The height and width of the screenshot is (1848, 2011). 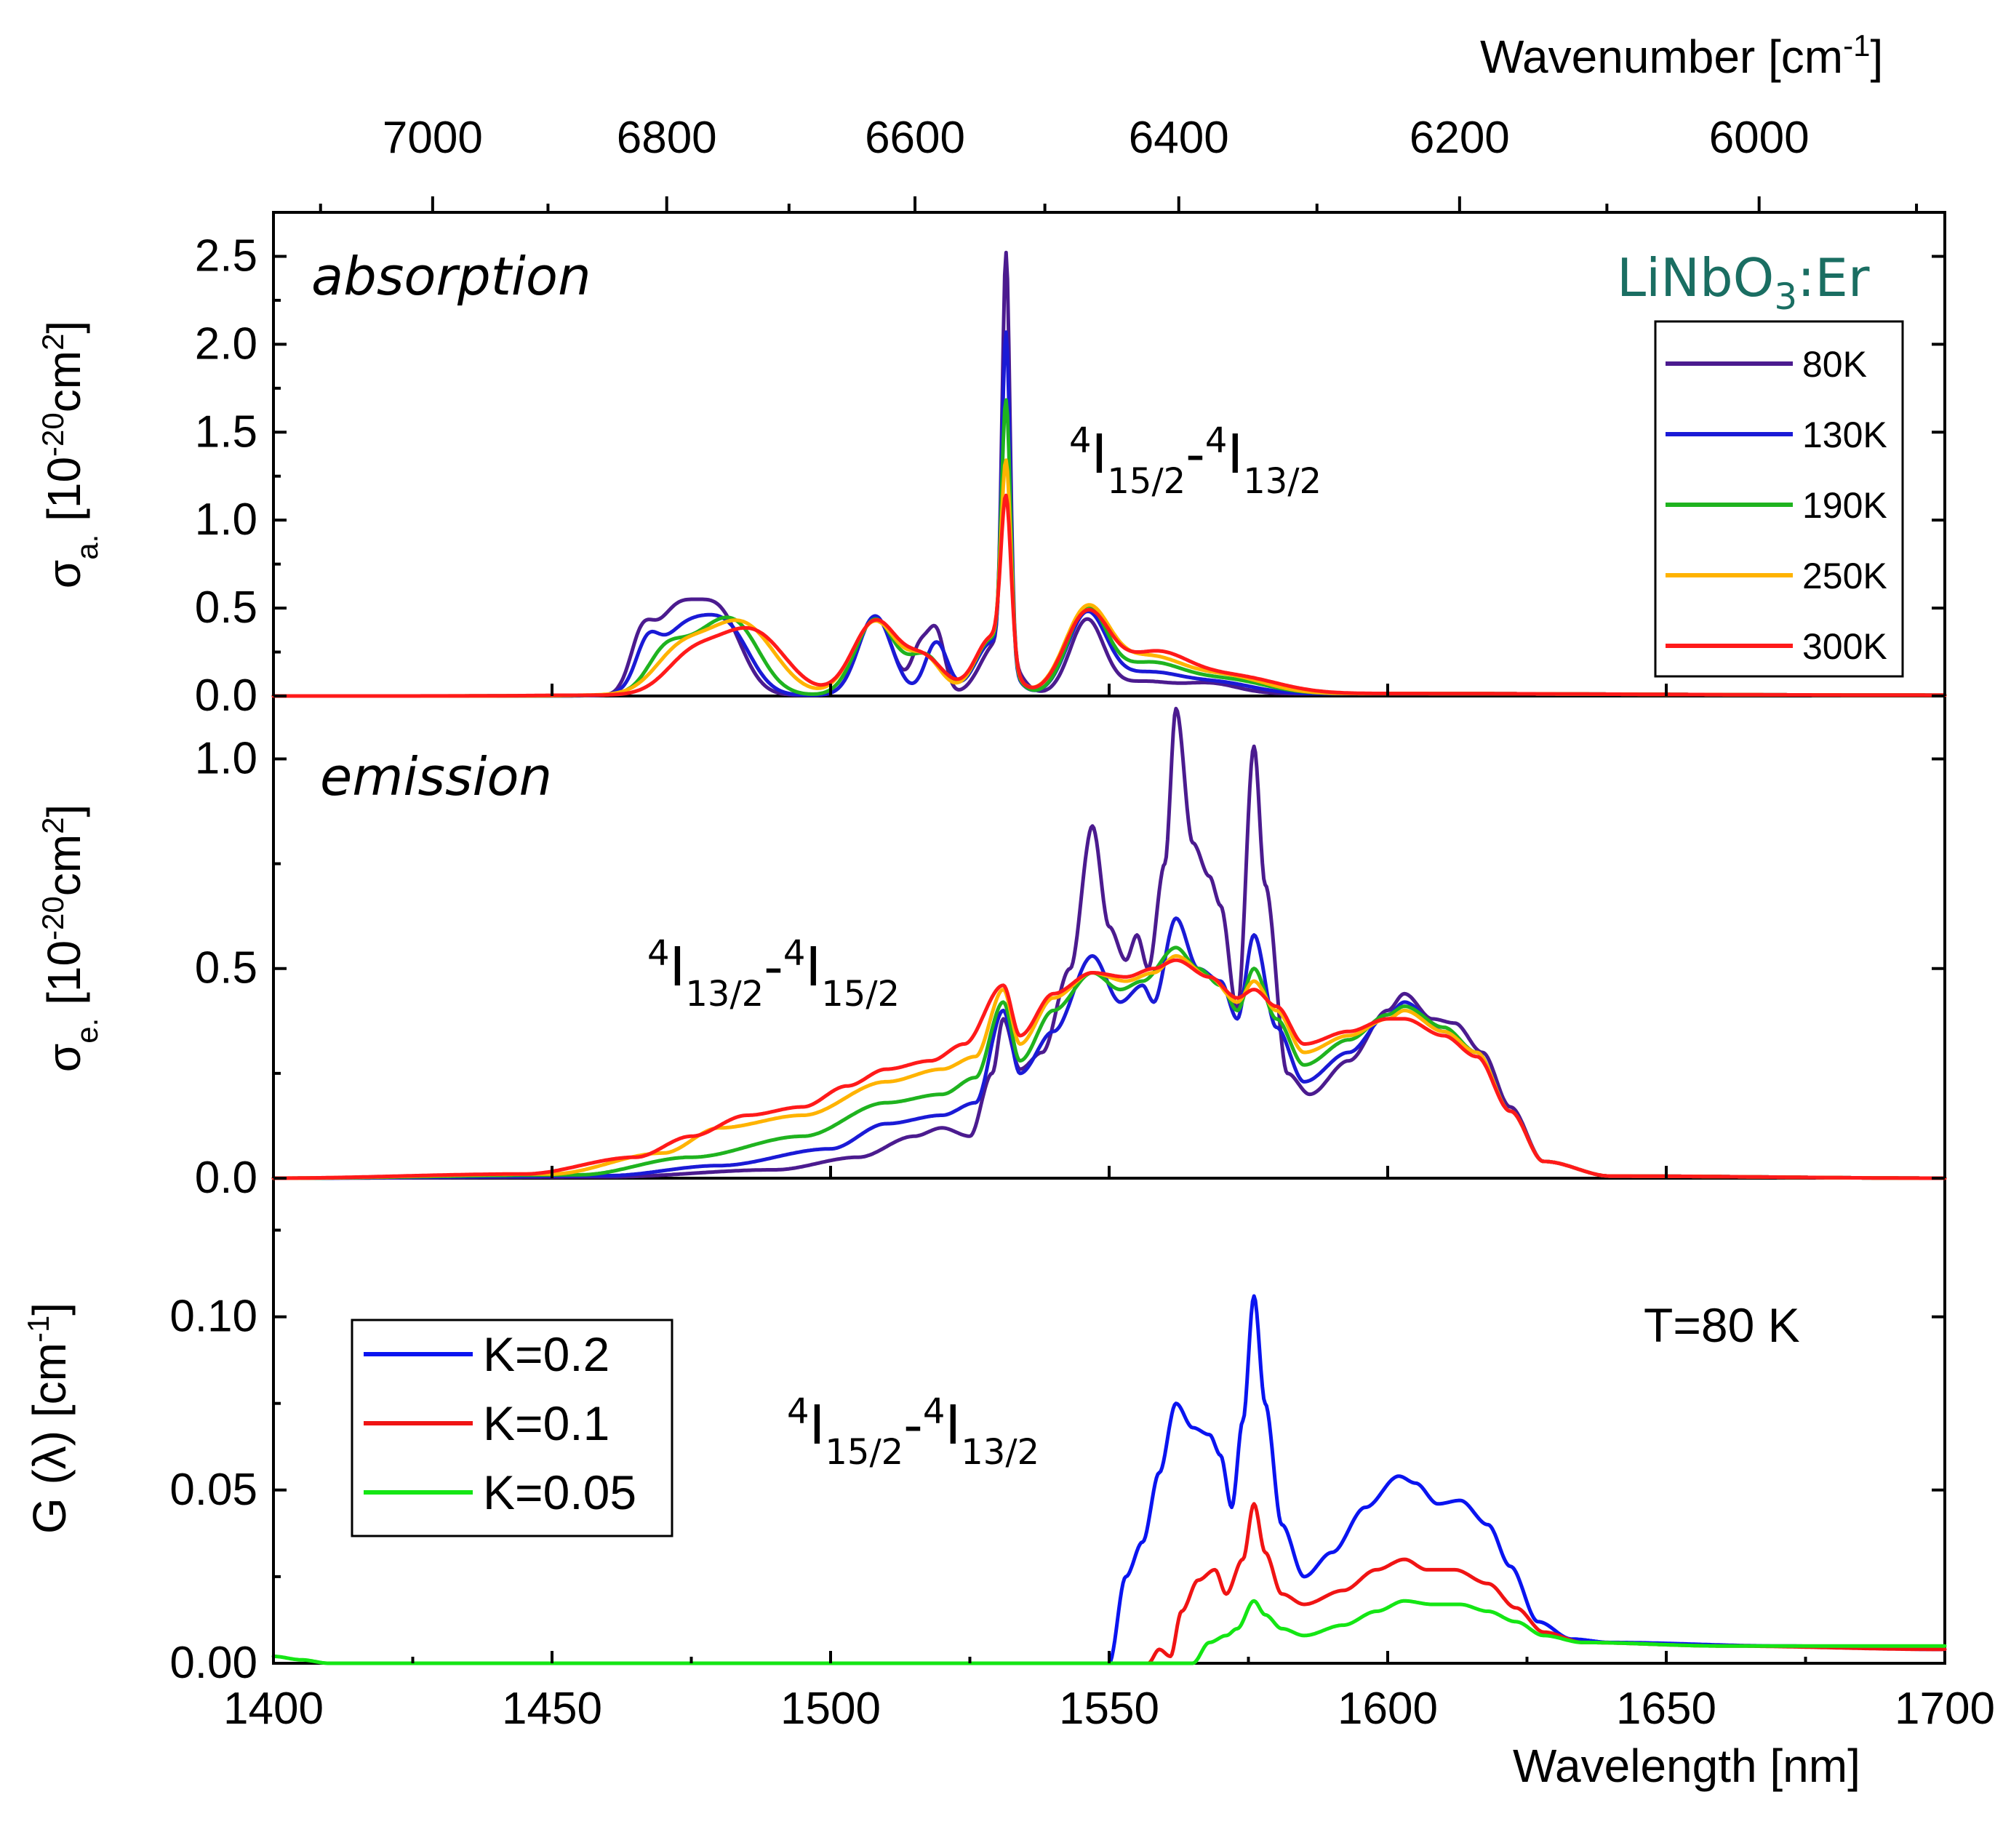 I want to click on x-tick-label: 1700, so click(x=1945, y=1709).